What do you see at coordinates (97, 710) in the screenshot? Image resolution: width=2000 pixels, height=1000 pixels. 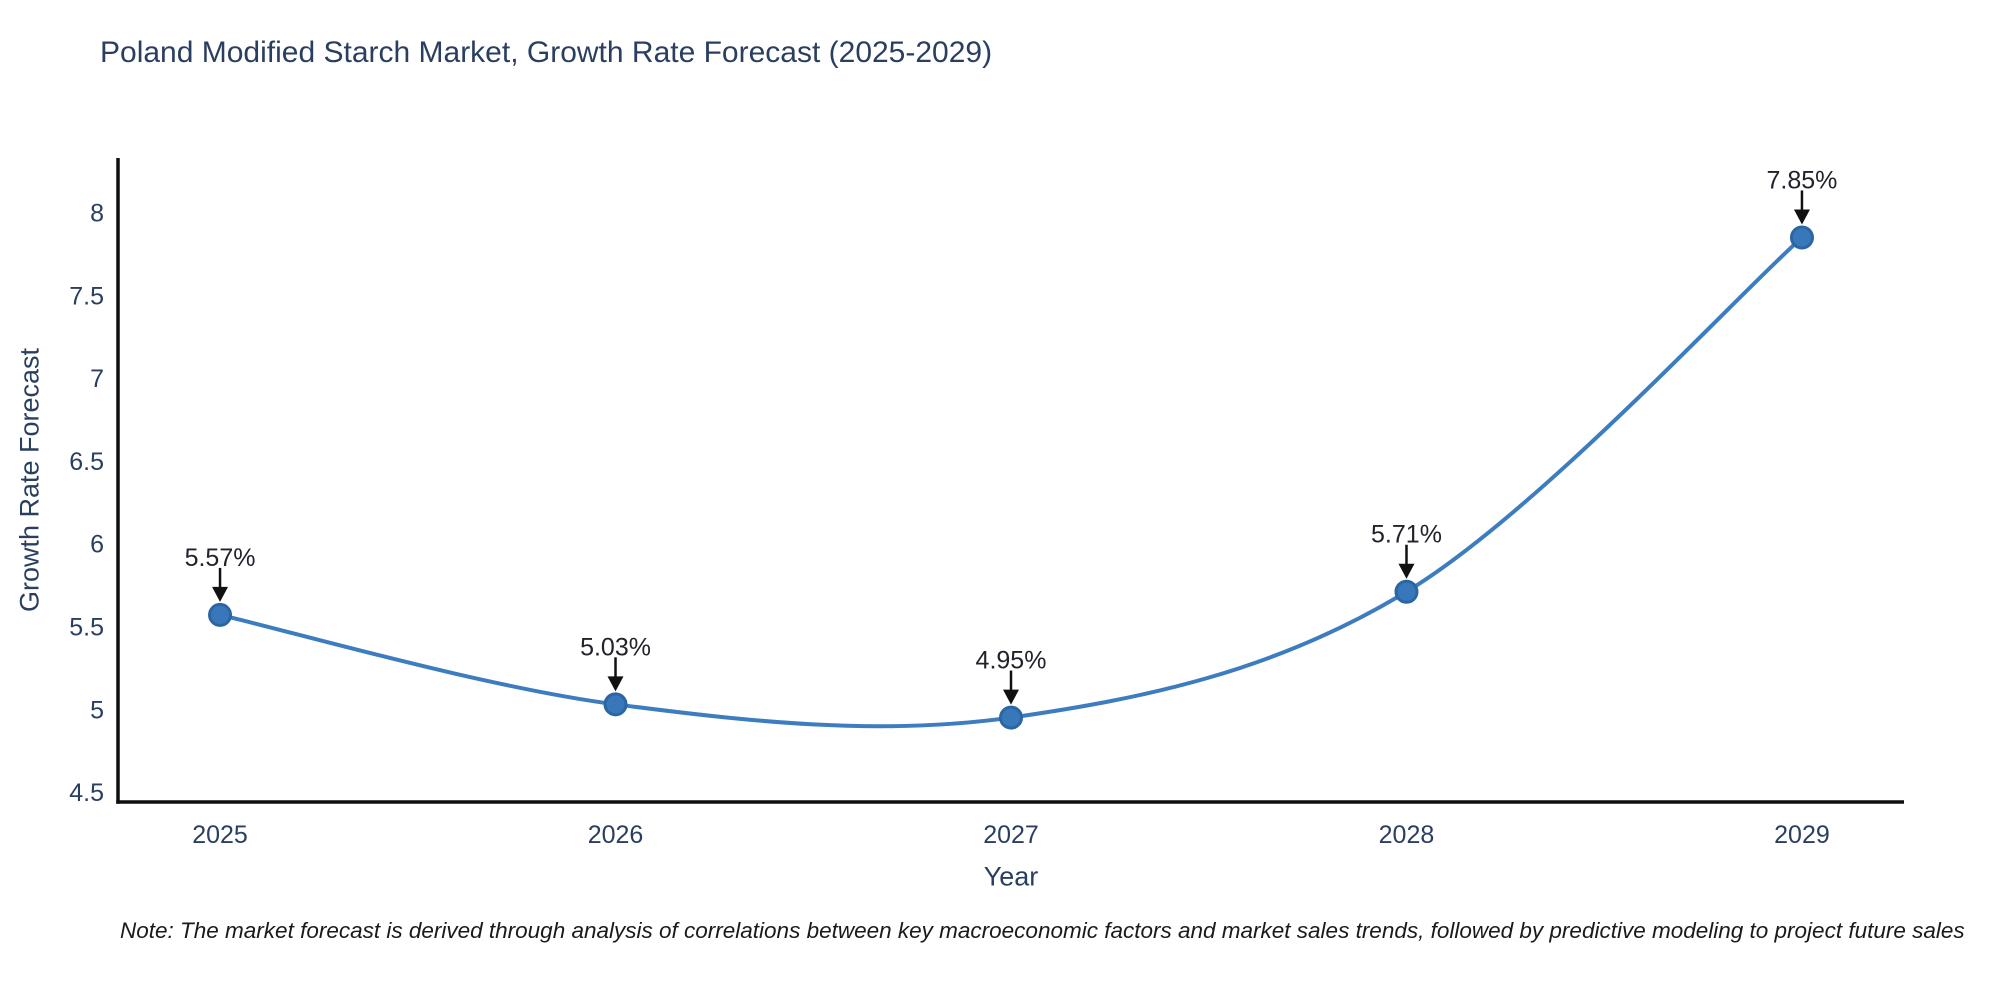 I see `y-tick-label: 5` at bounding box center [97, 710].